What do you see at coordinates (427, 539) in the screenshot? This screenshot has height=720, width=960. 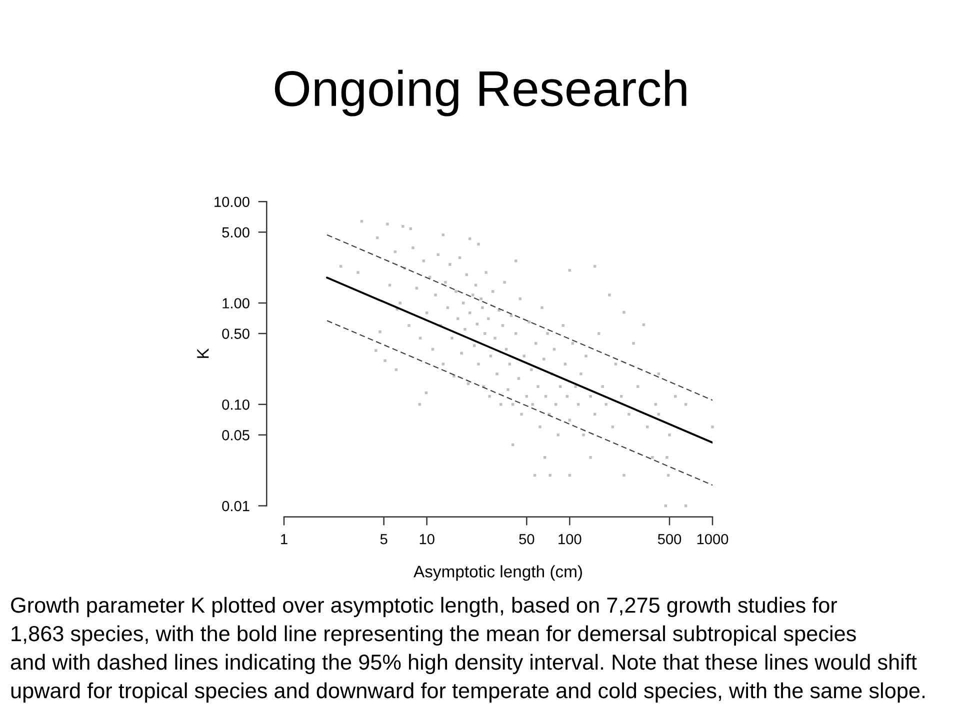 I see `x-tick-label: 10` at bounding box center [427, 539].